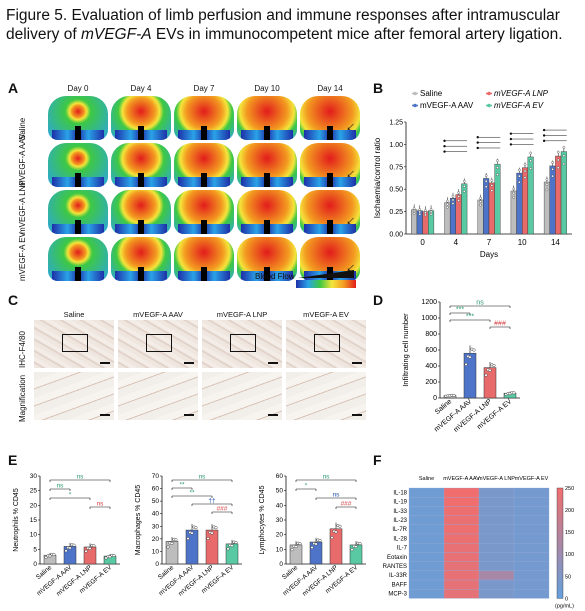 This screenshot has height=611, width=585. I want to click on y-tick-label: 0.50, so click(396, 190).